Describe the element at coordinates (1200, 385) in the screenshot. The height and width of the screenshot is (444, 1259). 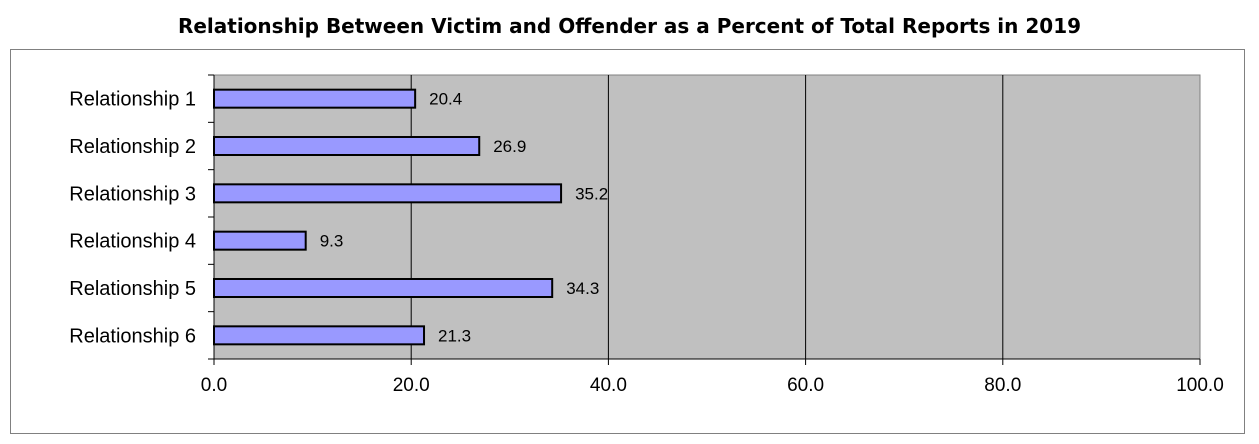
I see `x-tick-label: 100.0` at that location.